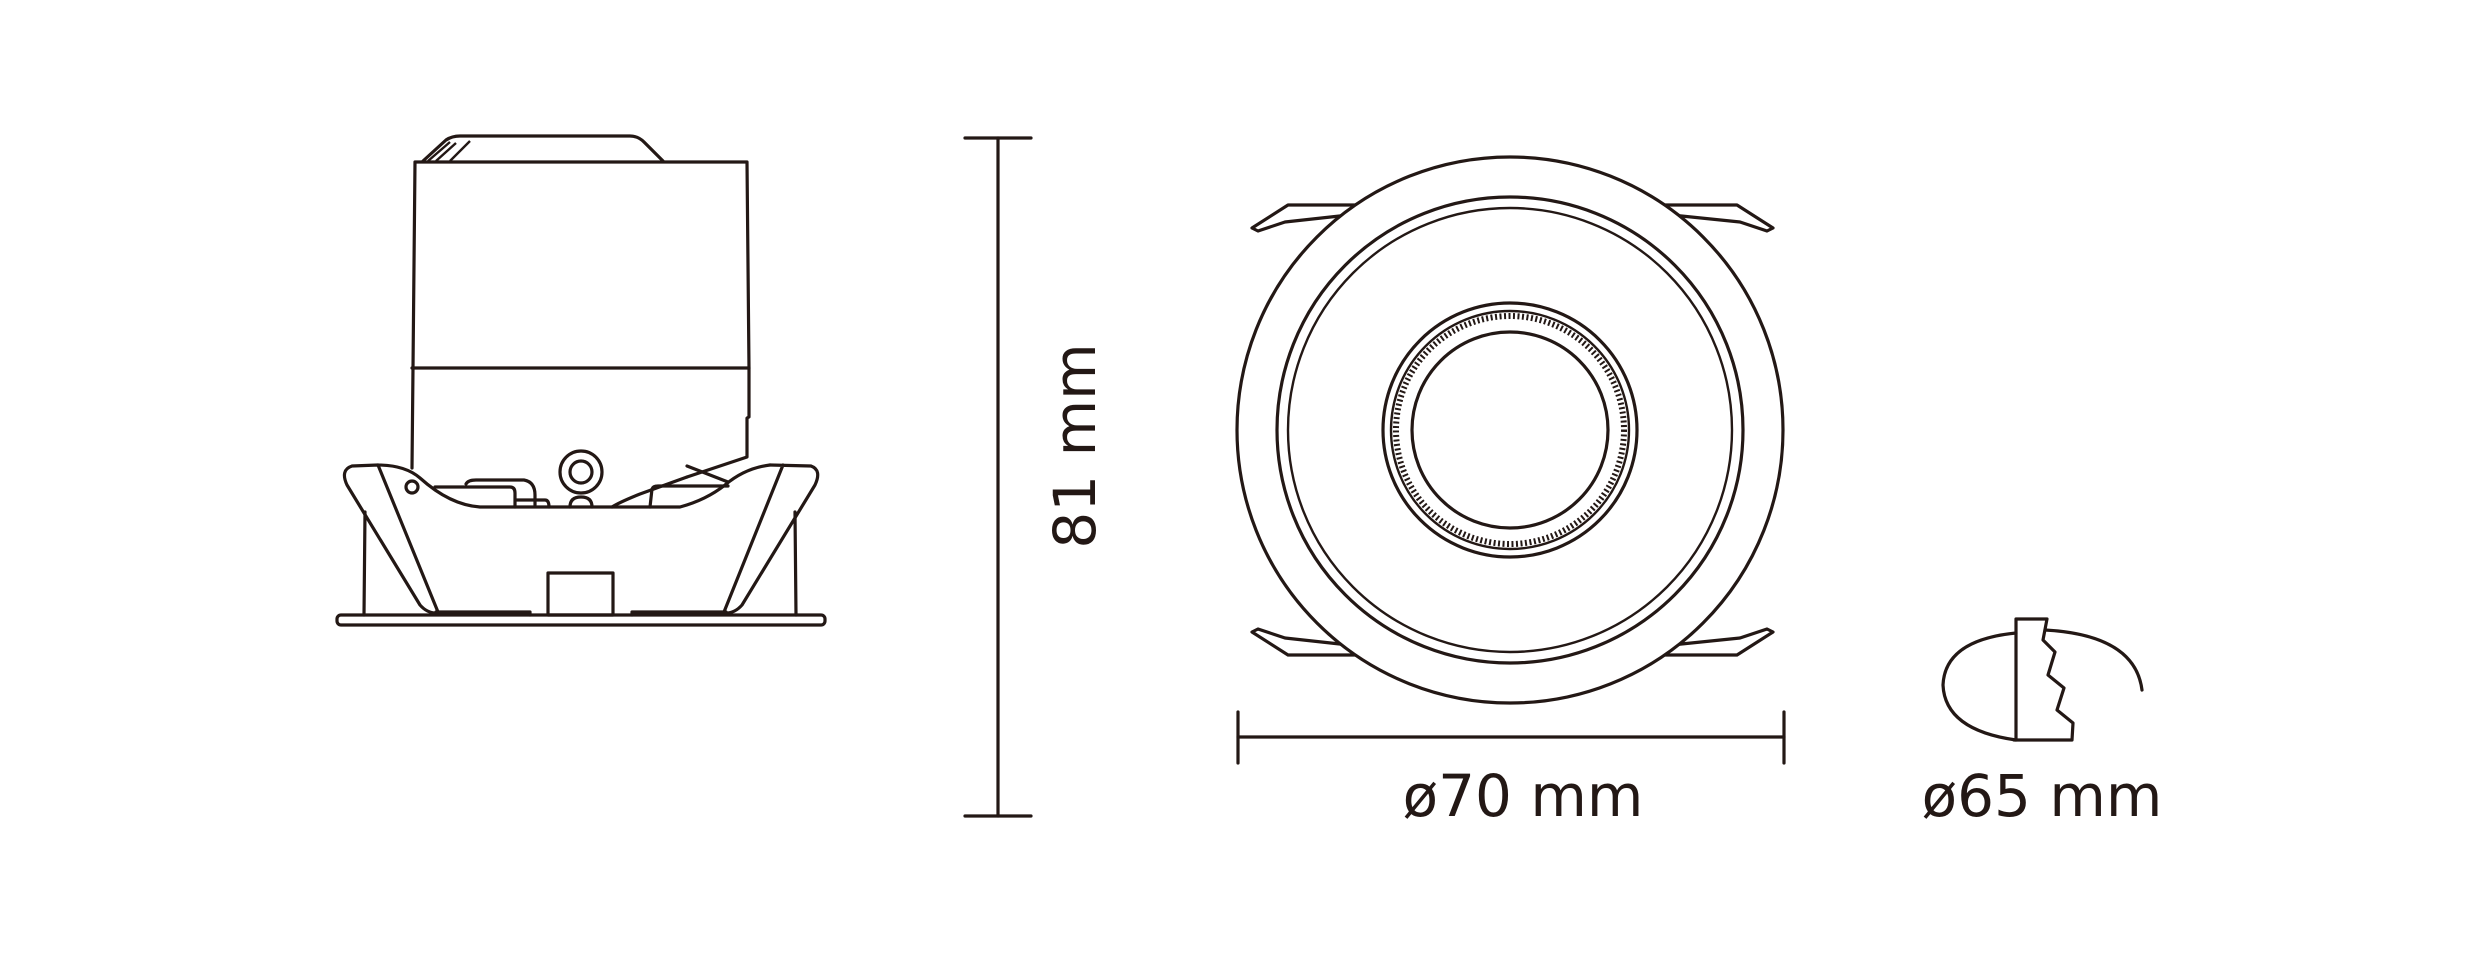 Image resolution: width=2480 pixels, height=975 pixels. I want to click on reflector-inner-ring, so click(1510, 430).